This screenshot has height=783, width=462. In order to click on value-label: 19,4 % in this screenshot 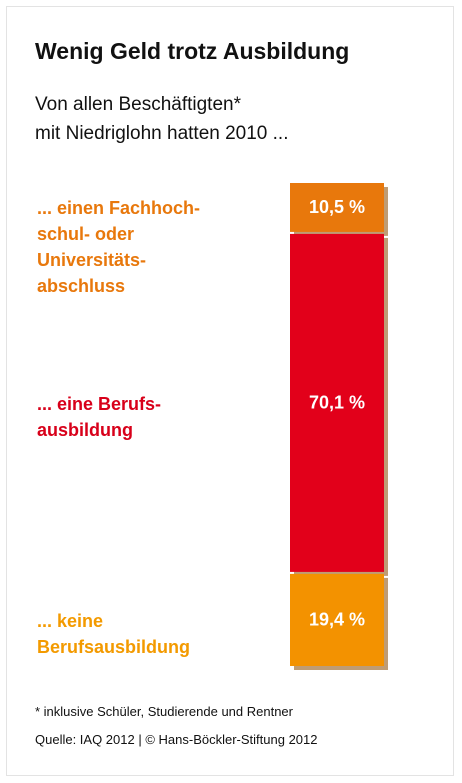, I will do `click(337, 620)`.